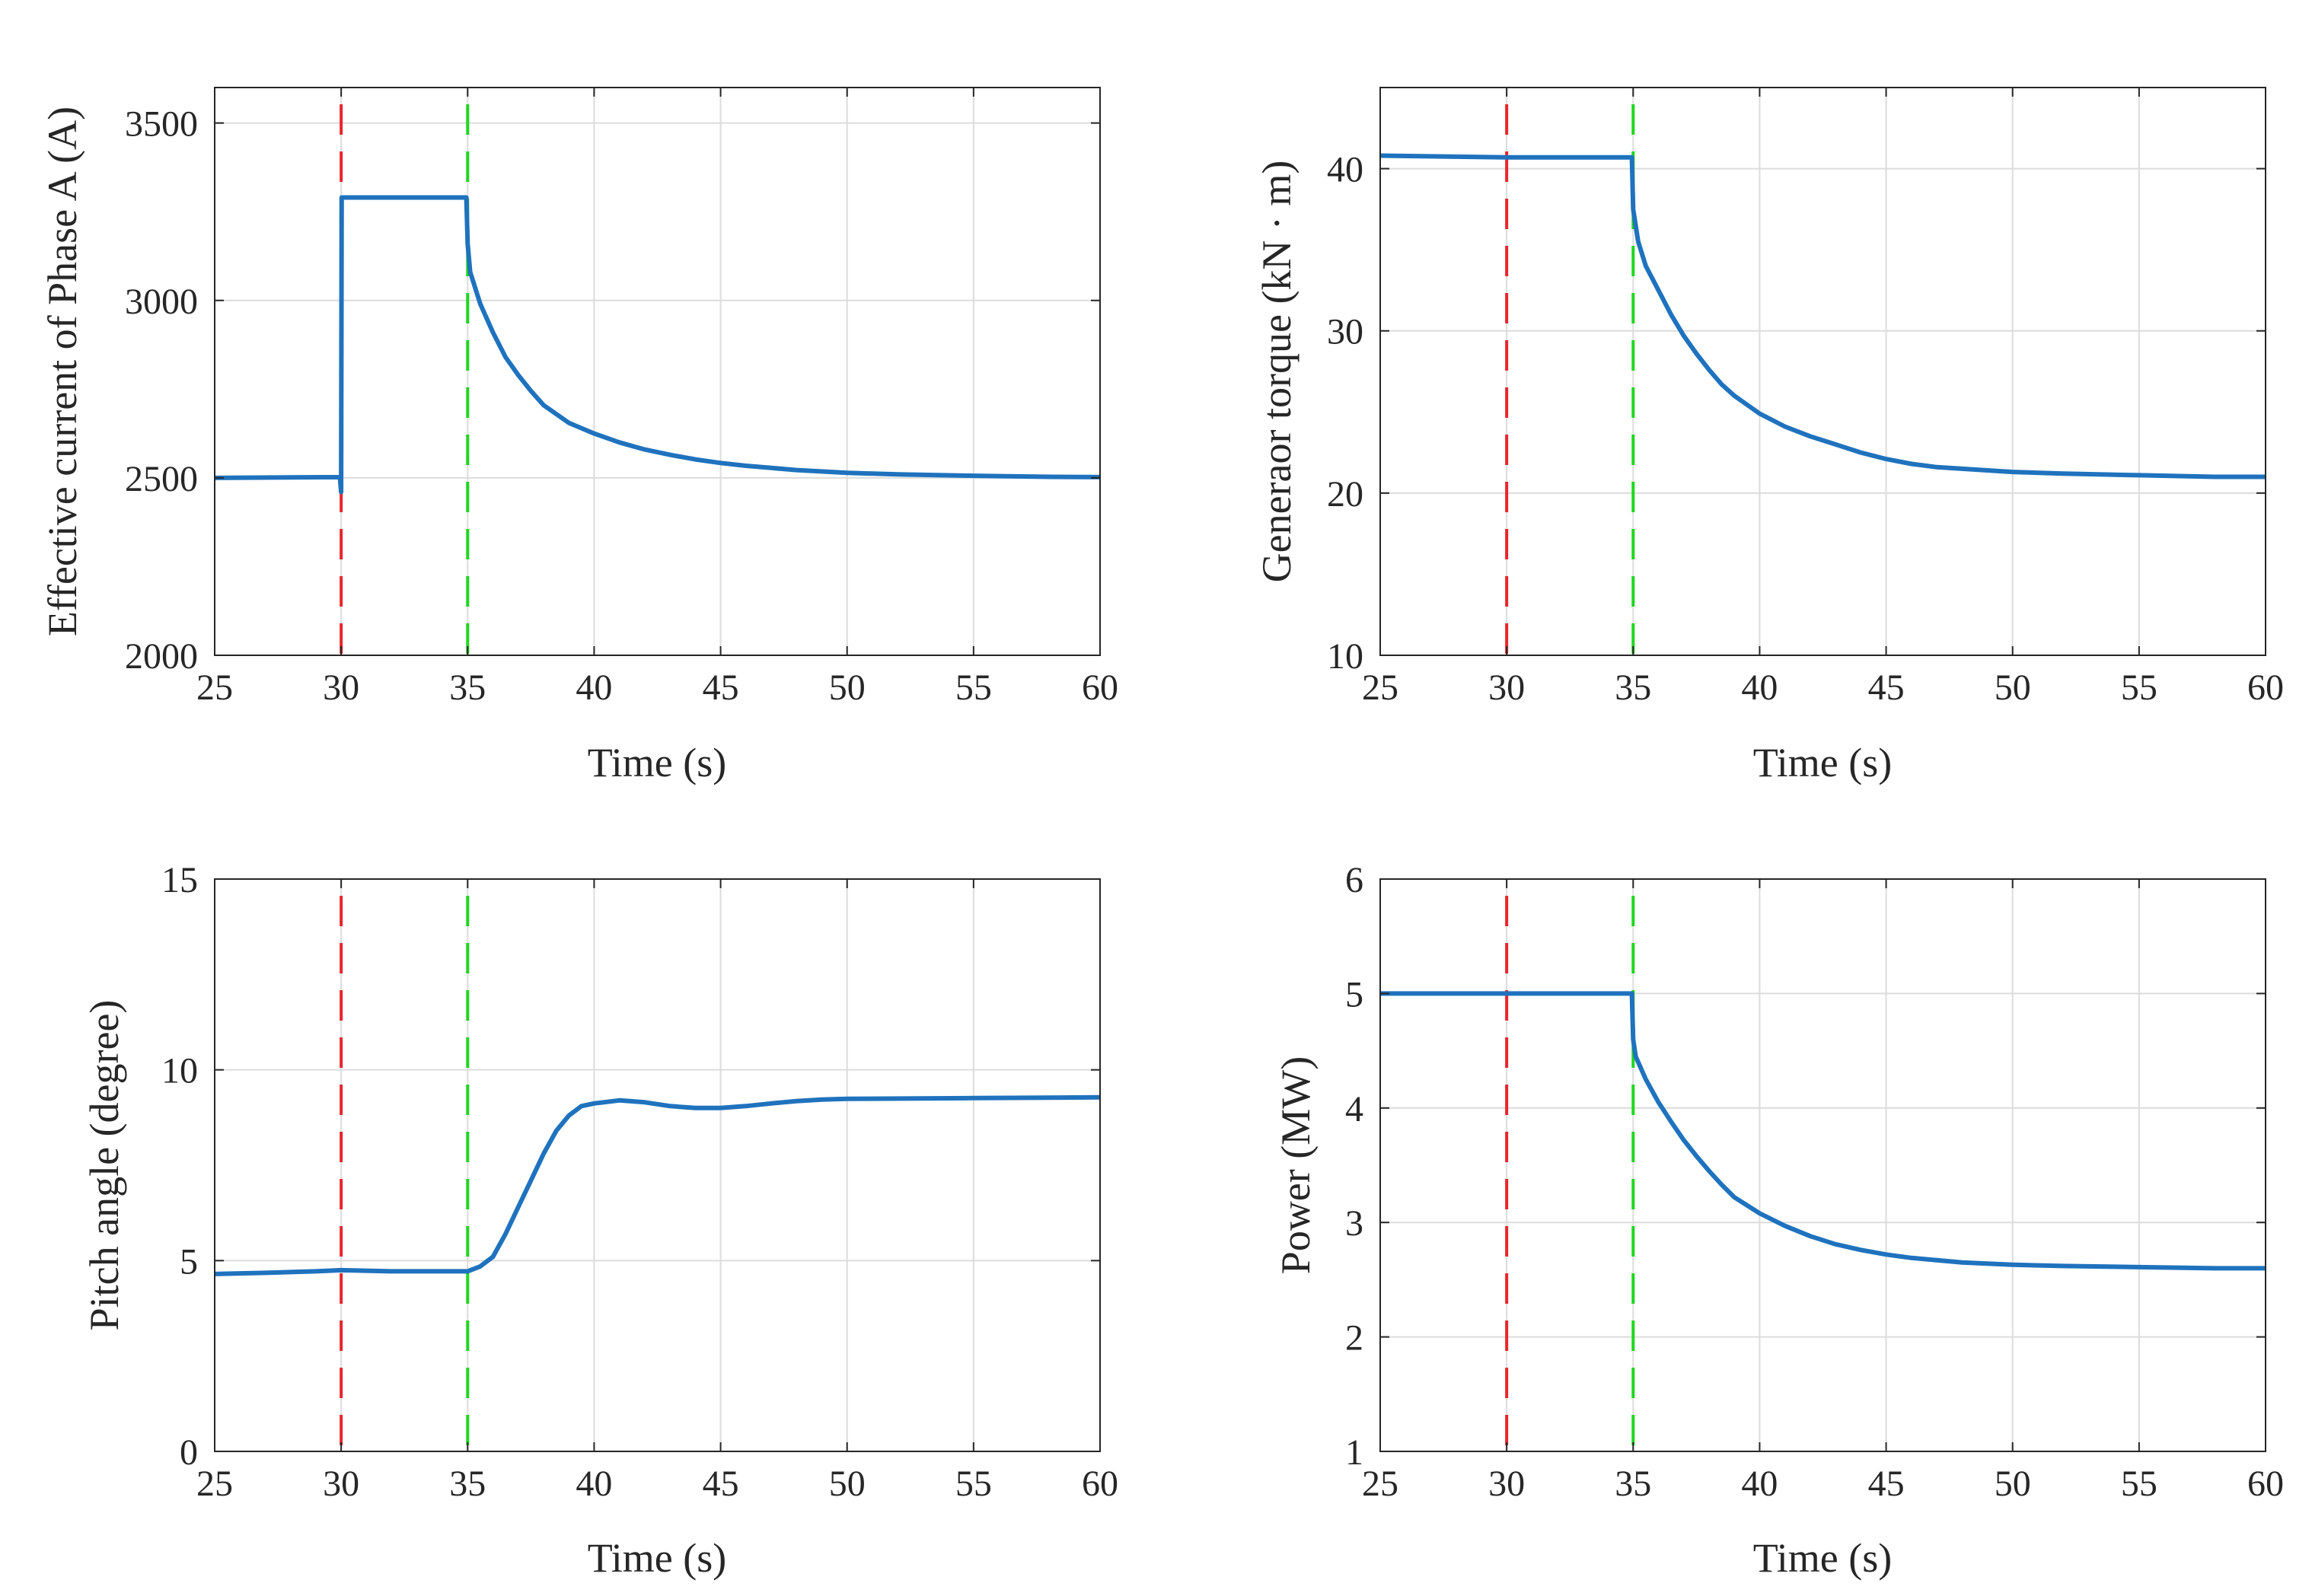 This screenshot has width=2312, height=1596. Describe the element at coordinates (1354, 1109) in the screenshot. I see `y-tick-label: 4` at that location.